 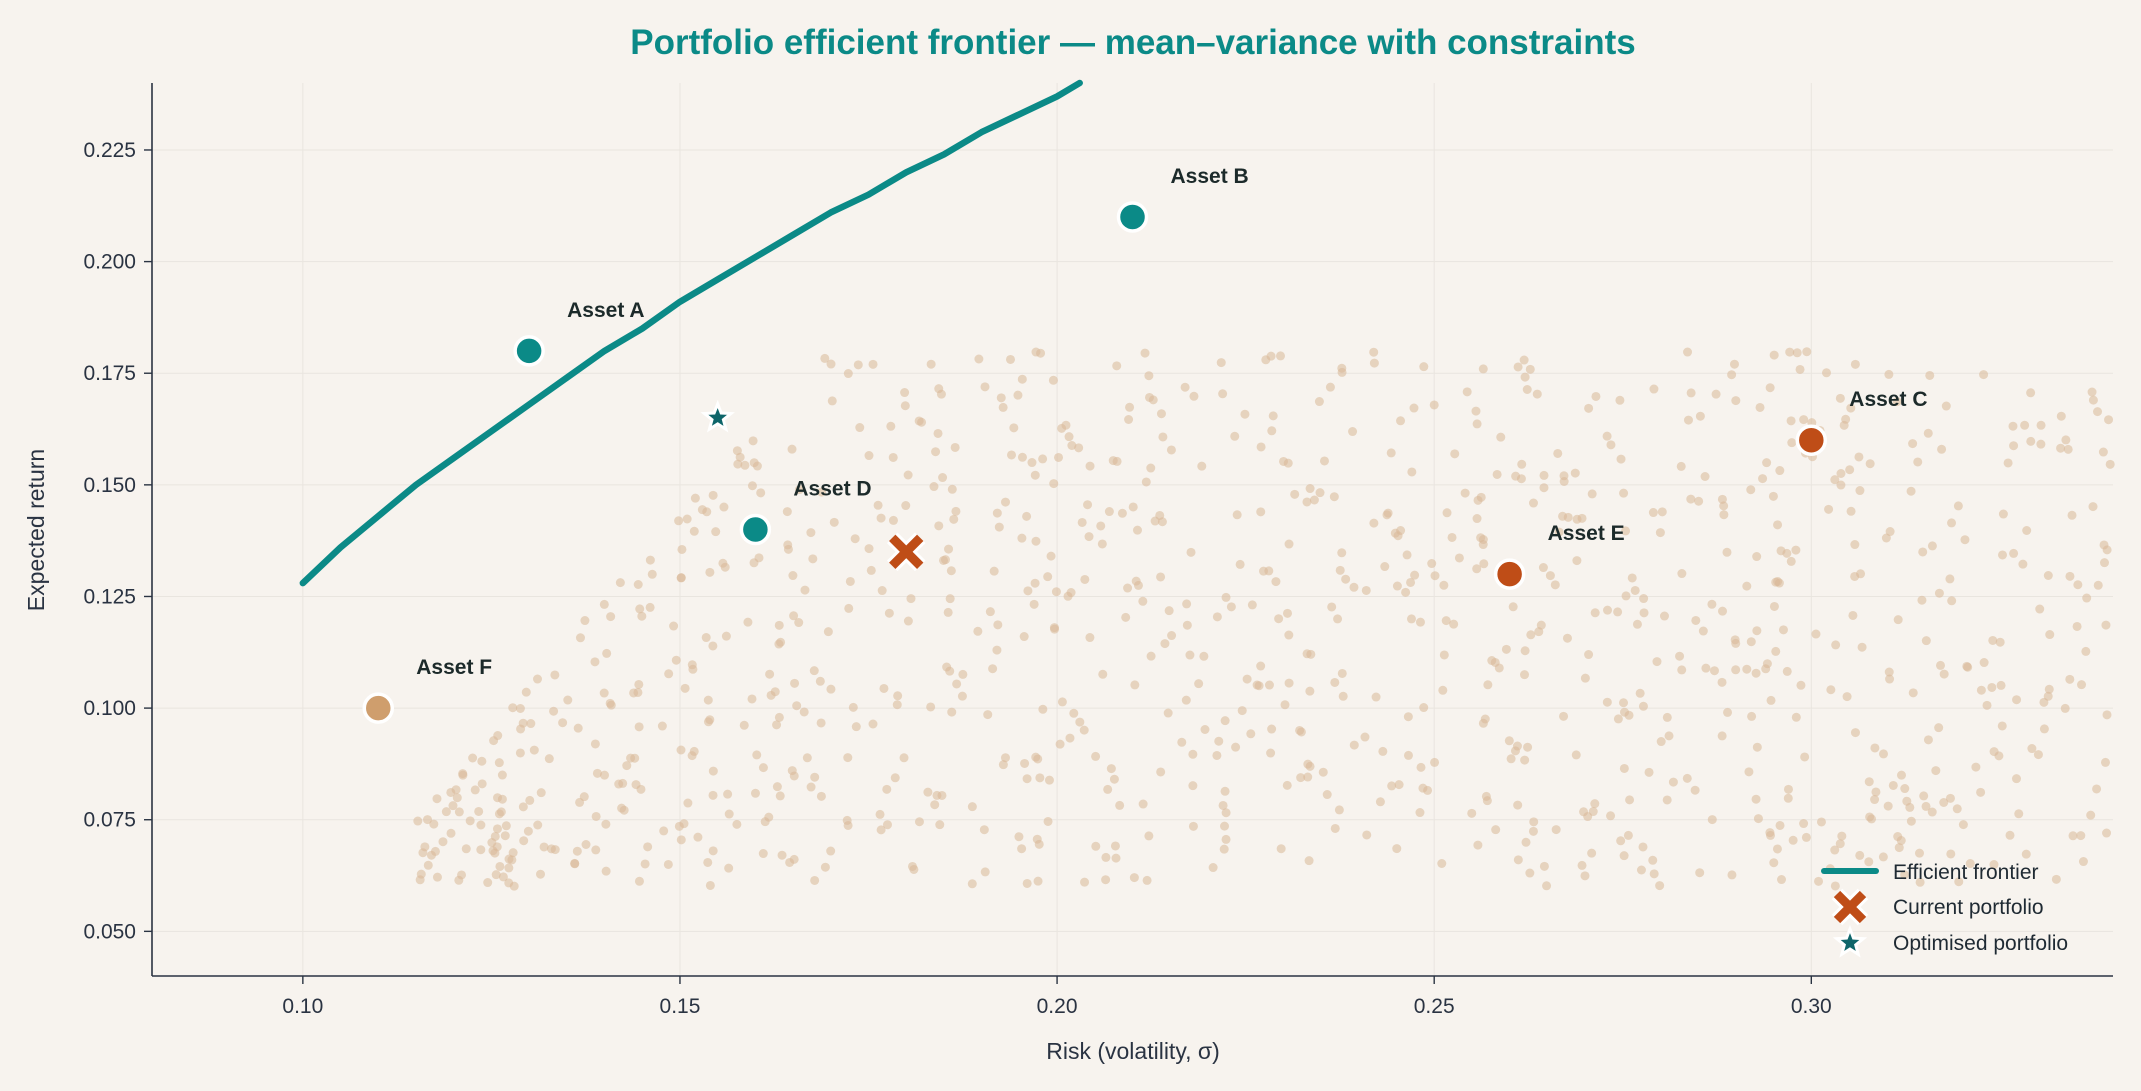 I want to click on current-portfolio-marker, so click(x=906, y=552).